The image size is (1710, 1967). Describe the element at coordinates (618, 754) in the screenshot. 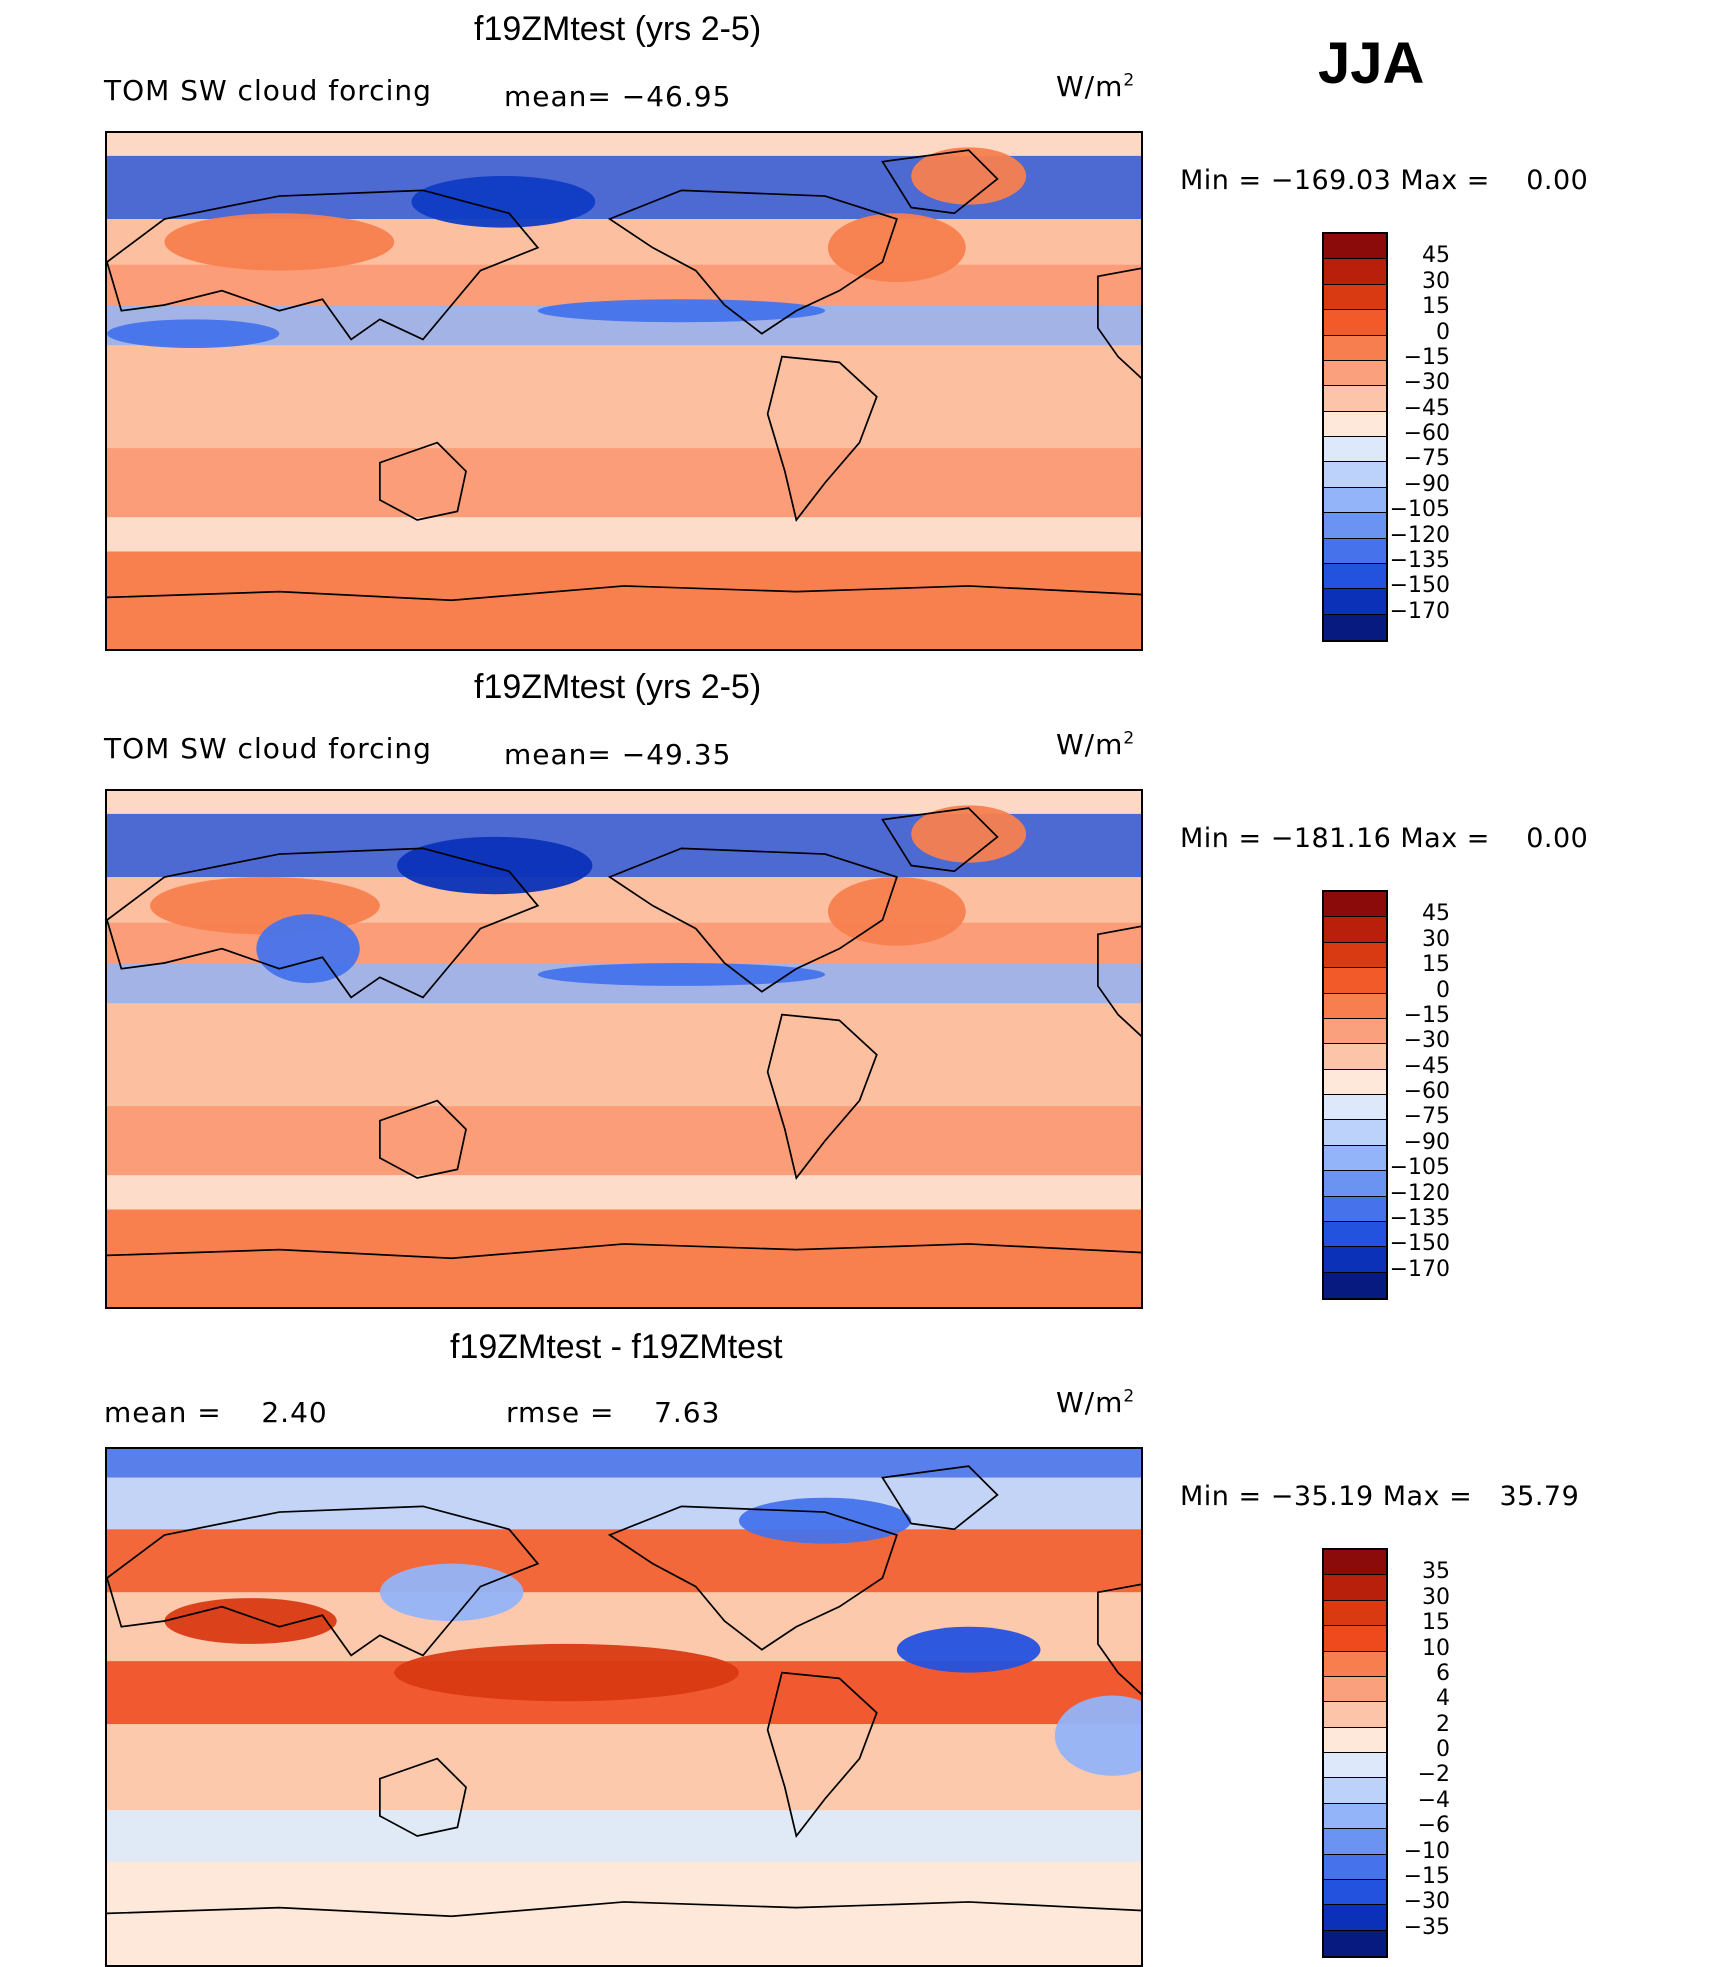

I see `panel-2-mean-label: mean= −49.35` at that location.